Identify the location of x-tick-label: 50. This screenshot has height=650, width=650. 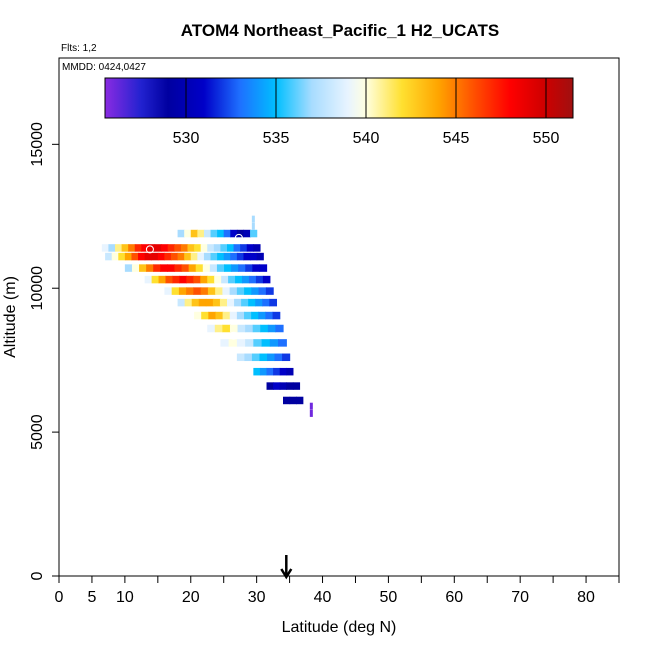
(389, 597).